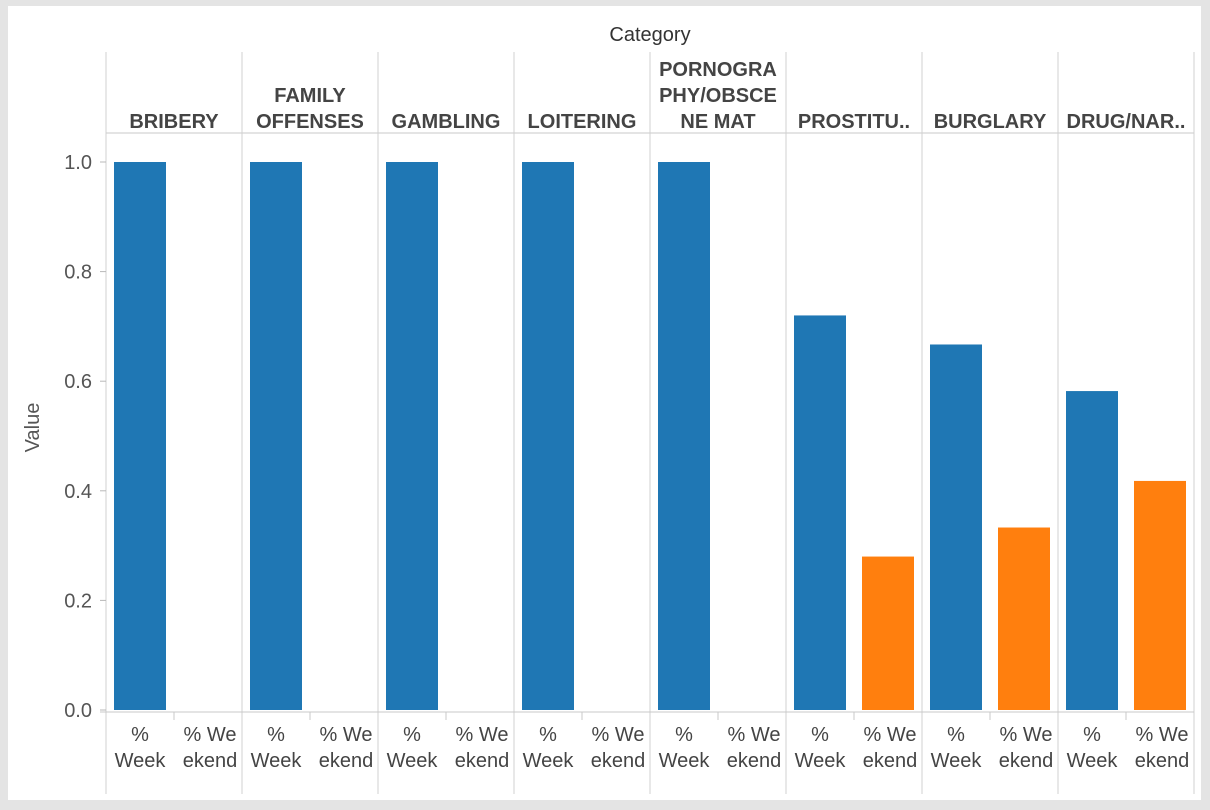  What do you see at coordinates (78, 163) in the screenshot?
I see `y-tick-label: 1.0` at bounding box center [78, 163].